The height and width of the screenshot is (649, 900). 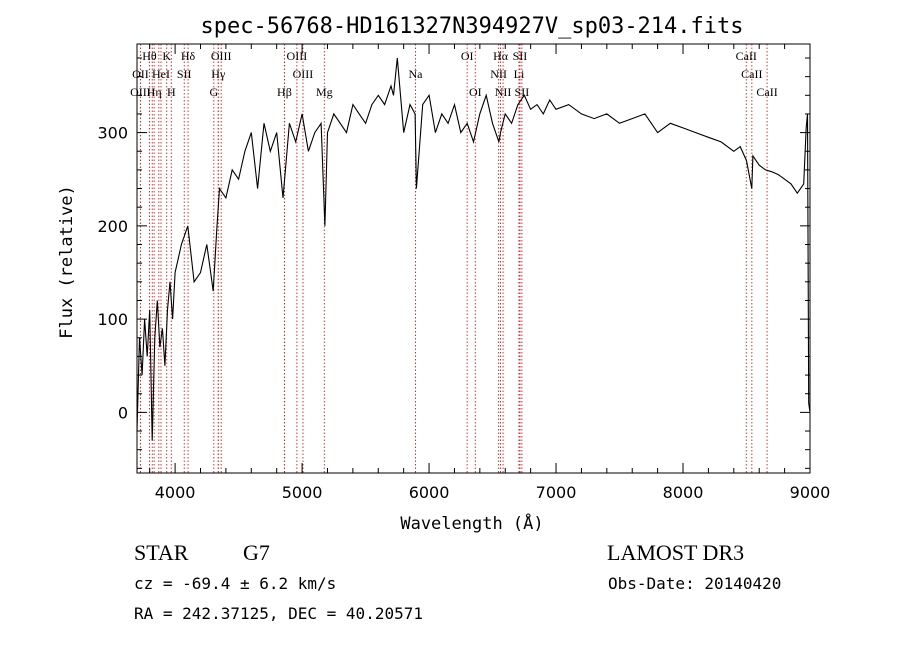 What do you see at coordinates (676, 552) in the screenshot?
I see `survey-name: LAMOST DR3` at bounding box center [676, 552].